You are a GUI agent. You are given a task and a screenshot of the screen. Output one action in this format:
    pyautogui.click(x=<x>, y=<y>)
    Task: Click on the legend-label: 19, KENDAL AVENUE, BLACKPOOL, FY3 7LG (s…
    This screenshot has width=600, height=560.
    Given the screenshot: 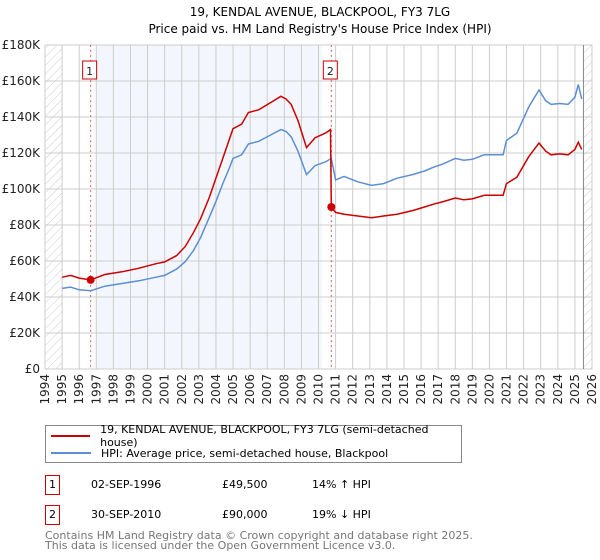 What is the action you would take?
    pyautogui.click(x=264, y=436)
    